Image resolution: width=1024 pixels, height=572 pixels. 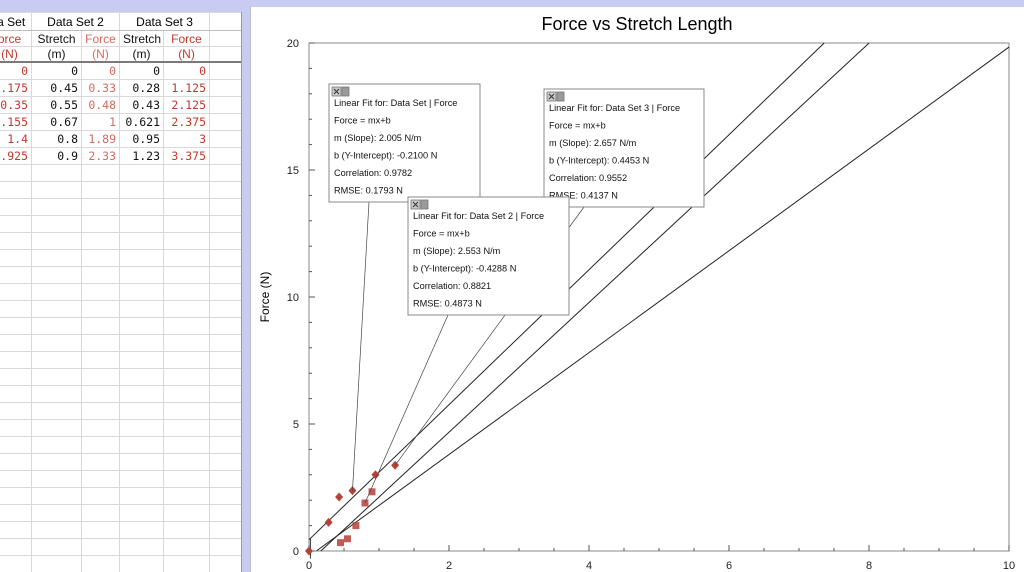 What do you see at coordinates (56, 38) in the screenshot?
I see `column-header-stretch-2: Stretch` at bounding box center [56, 38].